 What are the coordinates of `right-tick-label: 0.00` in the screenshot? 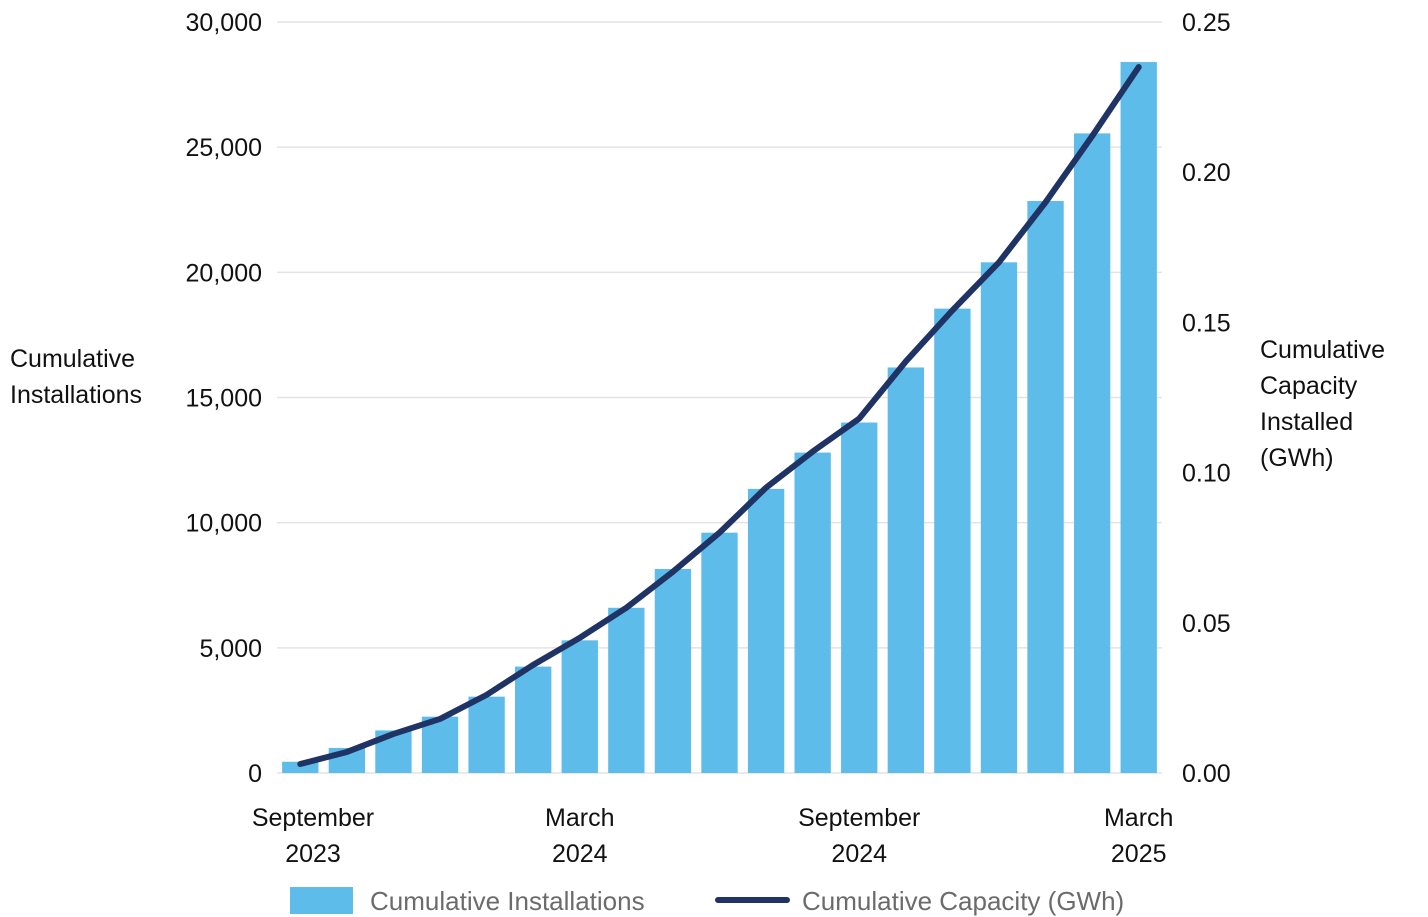 It's located at (1206, 774).